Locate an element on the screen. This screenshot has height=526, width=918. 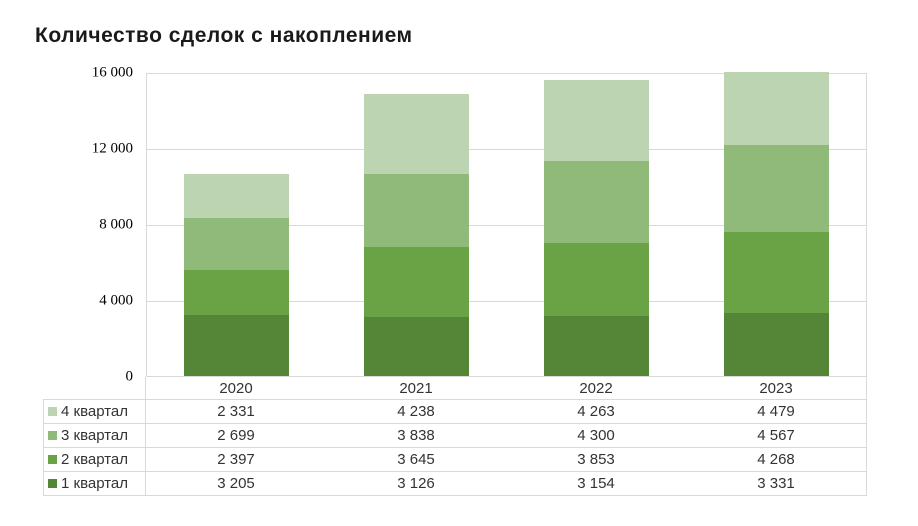
legend-cell-2-квартал: 2 квартал is located at coordinates (94, 459).